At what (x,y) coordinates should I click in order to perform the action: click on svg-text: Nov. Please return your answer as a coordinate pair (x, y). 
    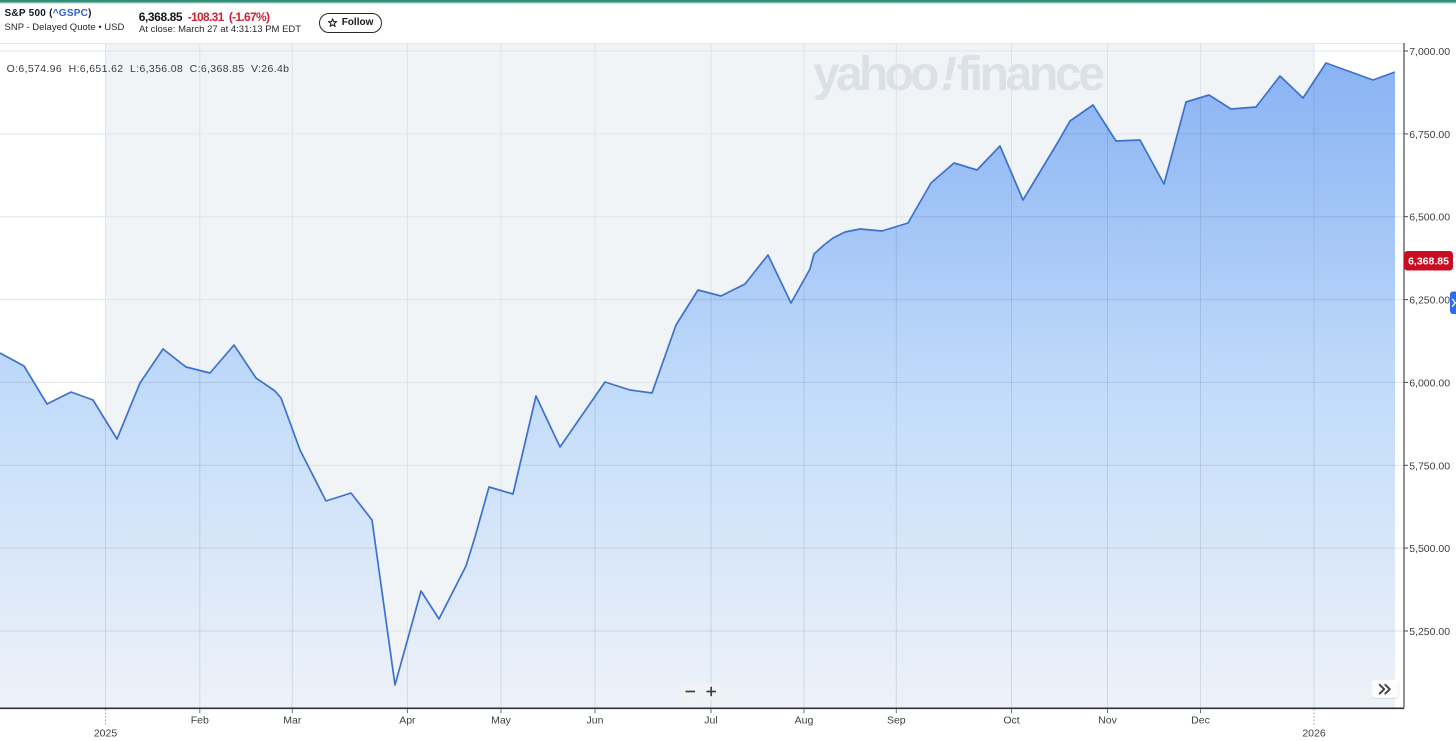
    Looking at the image, I should click on (1107, 721).